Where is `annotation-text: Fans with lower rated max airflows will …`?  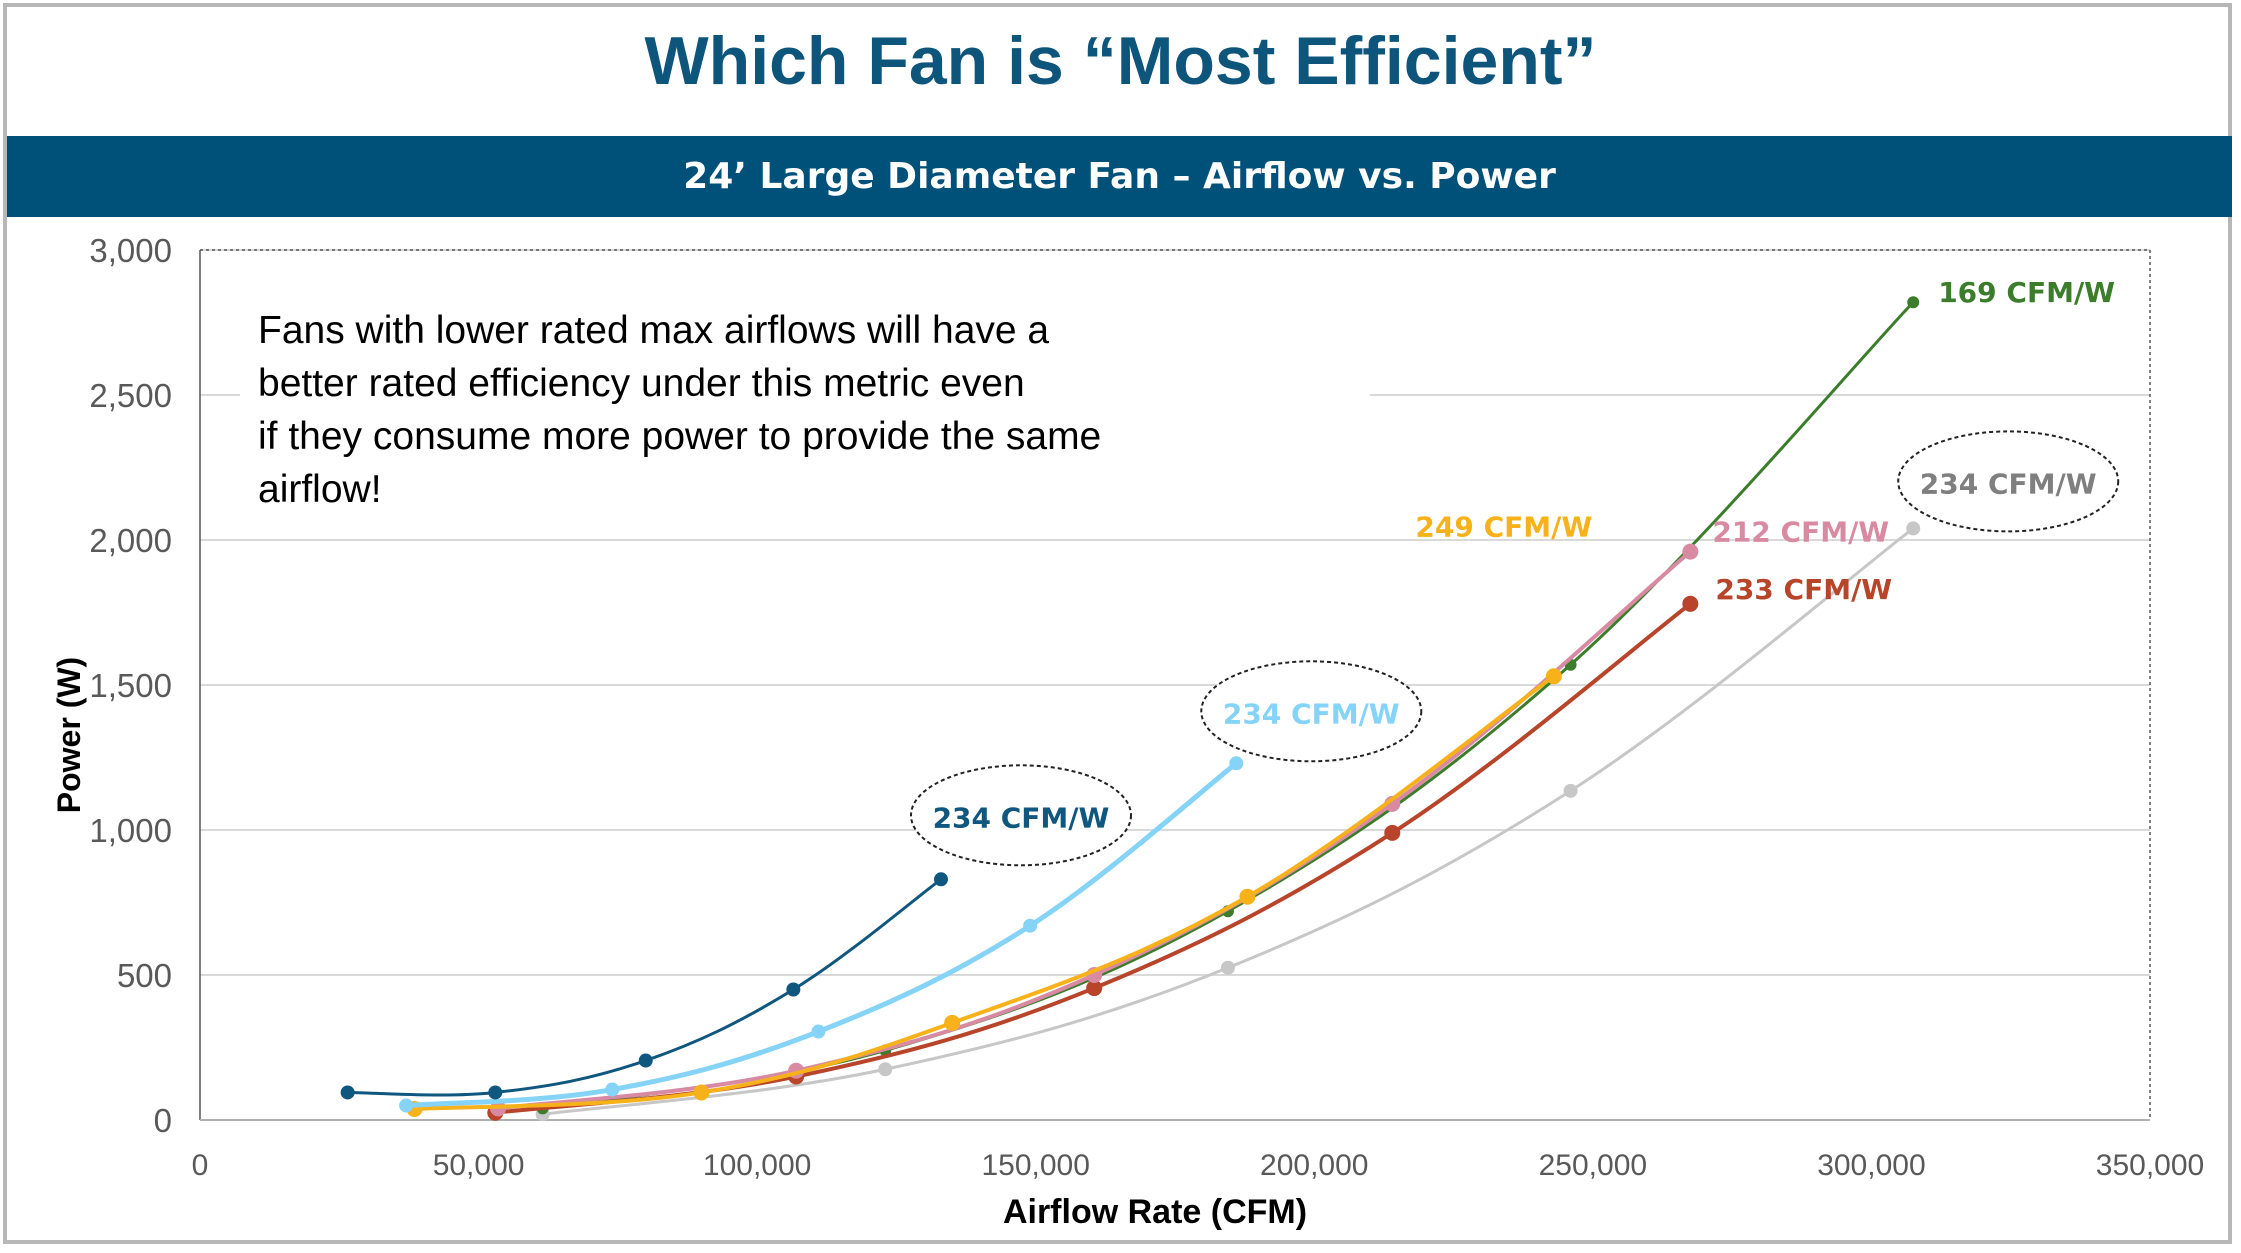 annotation-text: Fans with lower rated max airflows will … is located at coordinates (679, 410).